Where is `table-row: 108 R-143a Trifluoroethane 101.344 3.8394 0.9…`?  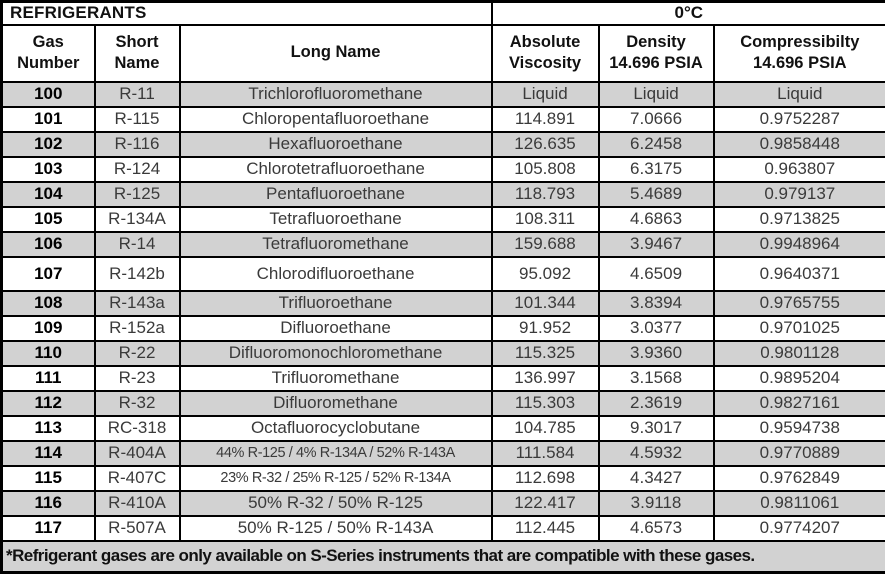
table-row: 108 R-143a Trifluoroethane 101.344 3.8394 0.9… is located at coordinates (442, 303).